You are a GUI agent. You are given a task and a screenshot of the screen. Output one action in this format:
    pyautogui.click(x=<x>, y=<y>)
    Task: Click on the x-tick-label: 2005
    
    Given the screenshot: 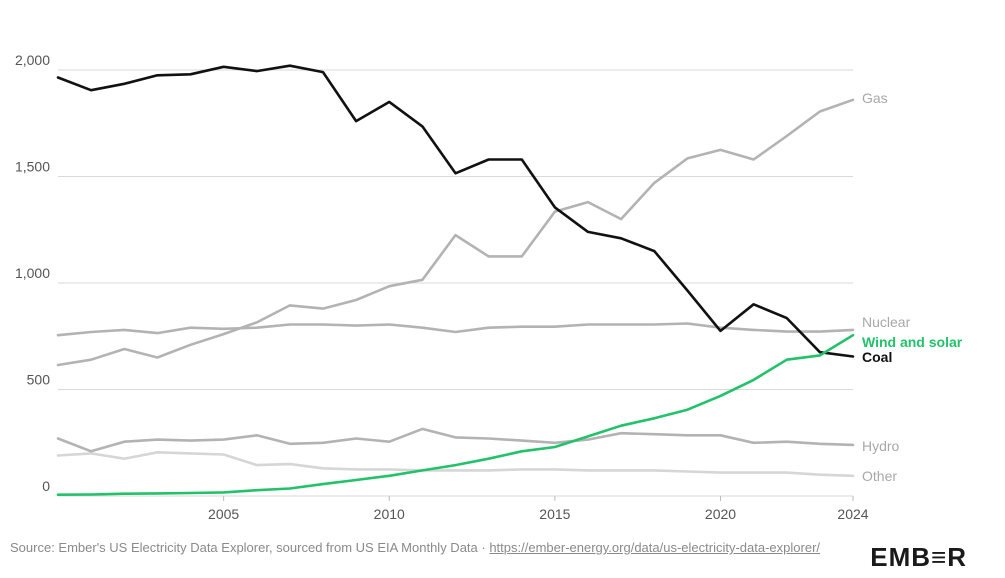 What is the action you would take?
    pyautogui.click(x=223, y=514)
    